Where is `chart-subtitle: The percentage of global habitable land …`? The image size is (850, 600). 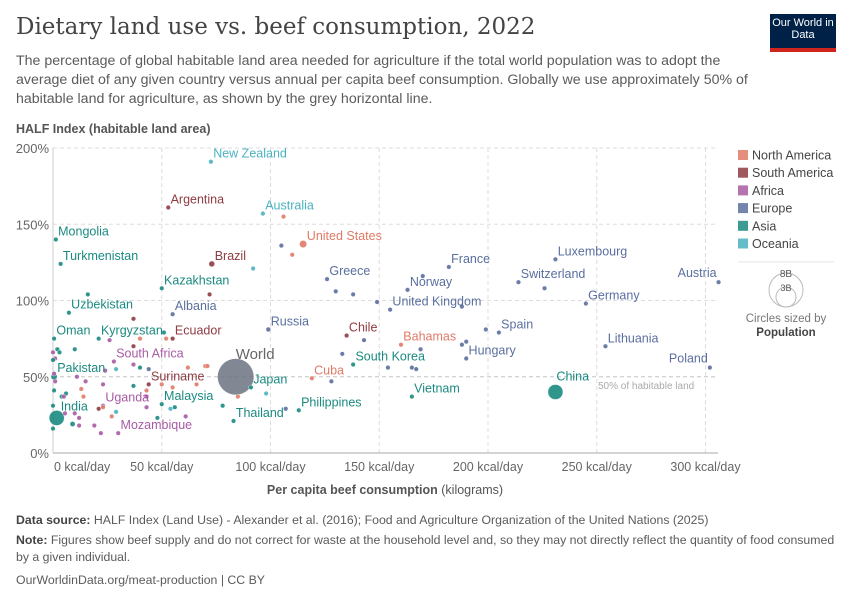
chart-subtitle: The percentage of global habitable land … is located at coordinates (382, 80).